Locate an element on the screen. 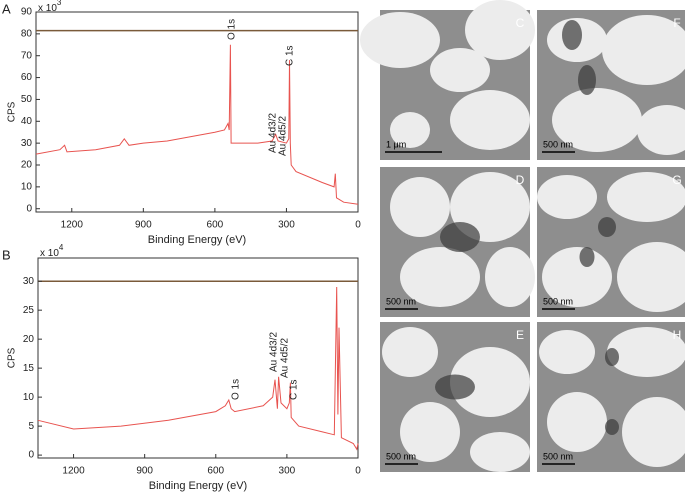 The width and height of the screenshot is (685, 494). image-label: H is located at coordinates (677, 335).